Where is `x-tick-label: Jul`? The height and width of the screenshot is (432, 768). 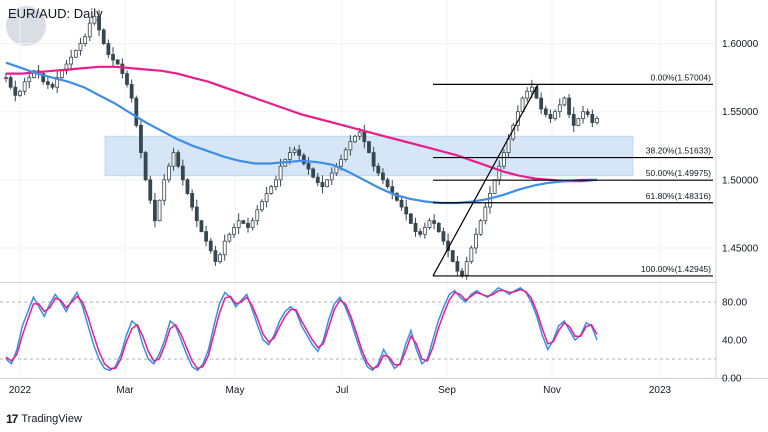 x-tick-label: Jul is located at coordinates (342, 390).